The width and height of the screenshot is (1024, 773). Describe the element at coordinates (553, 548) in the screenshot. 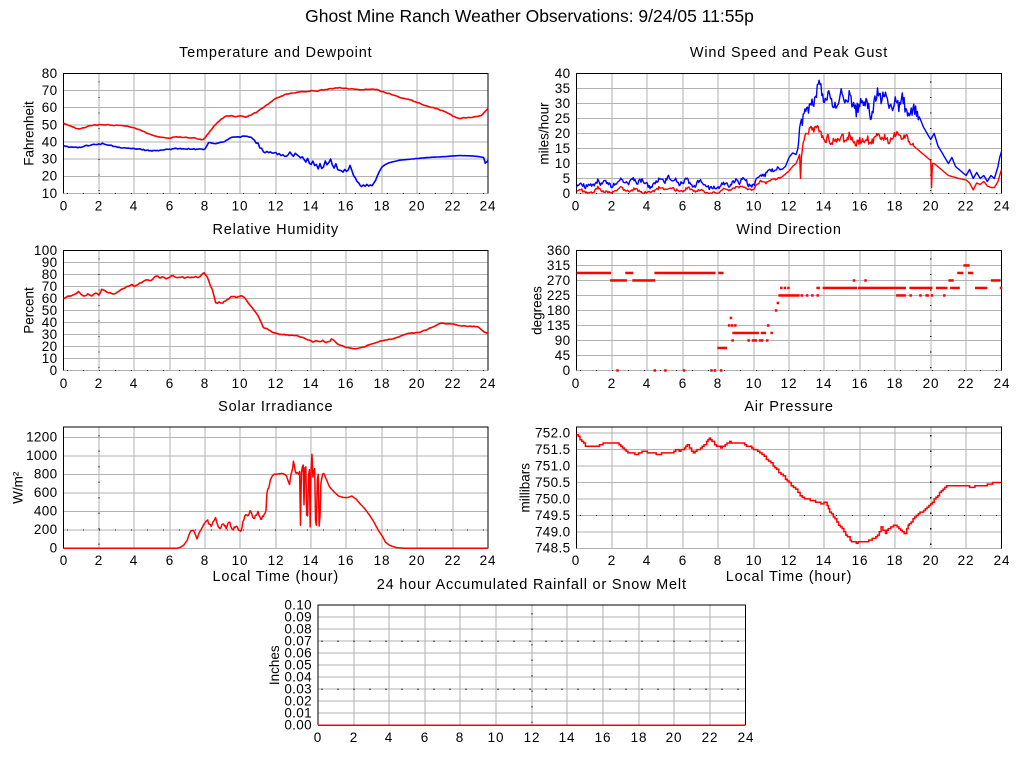

I see `svg-text: 748.5` at that location.